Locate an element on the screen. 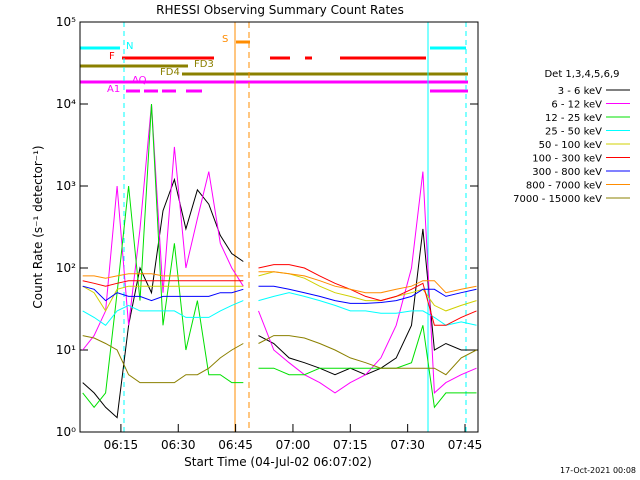  flag-label: F is located at coordinates (112, 56).